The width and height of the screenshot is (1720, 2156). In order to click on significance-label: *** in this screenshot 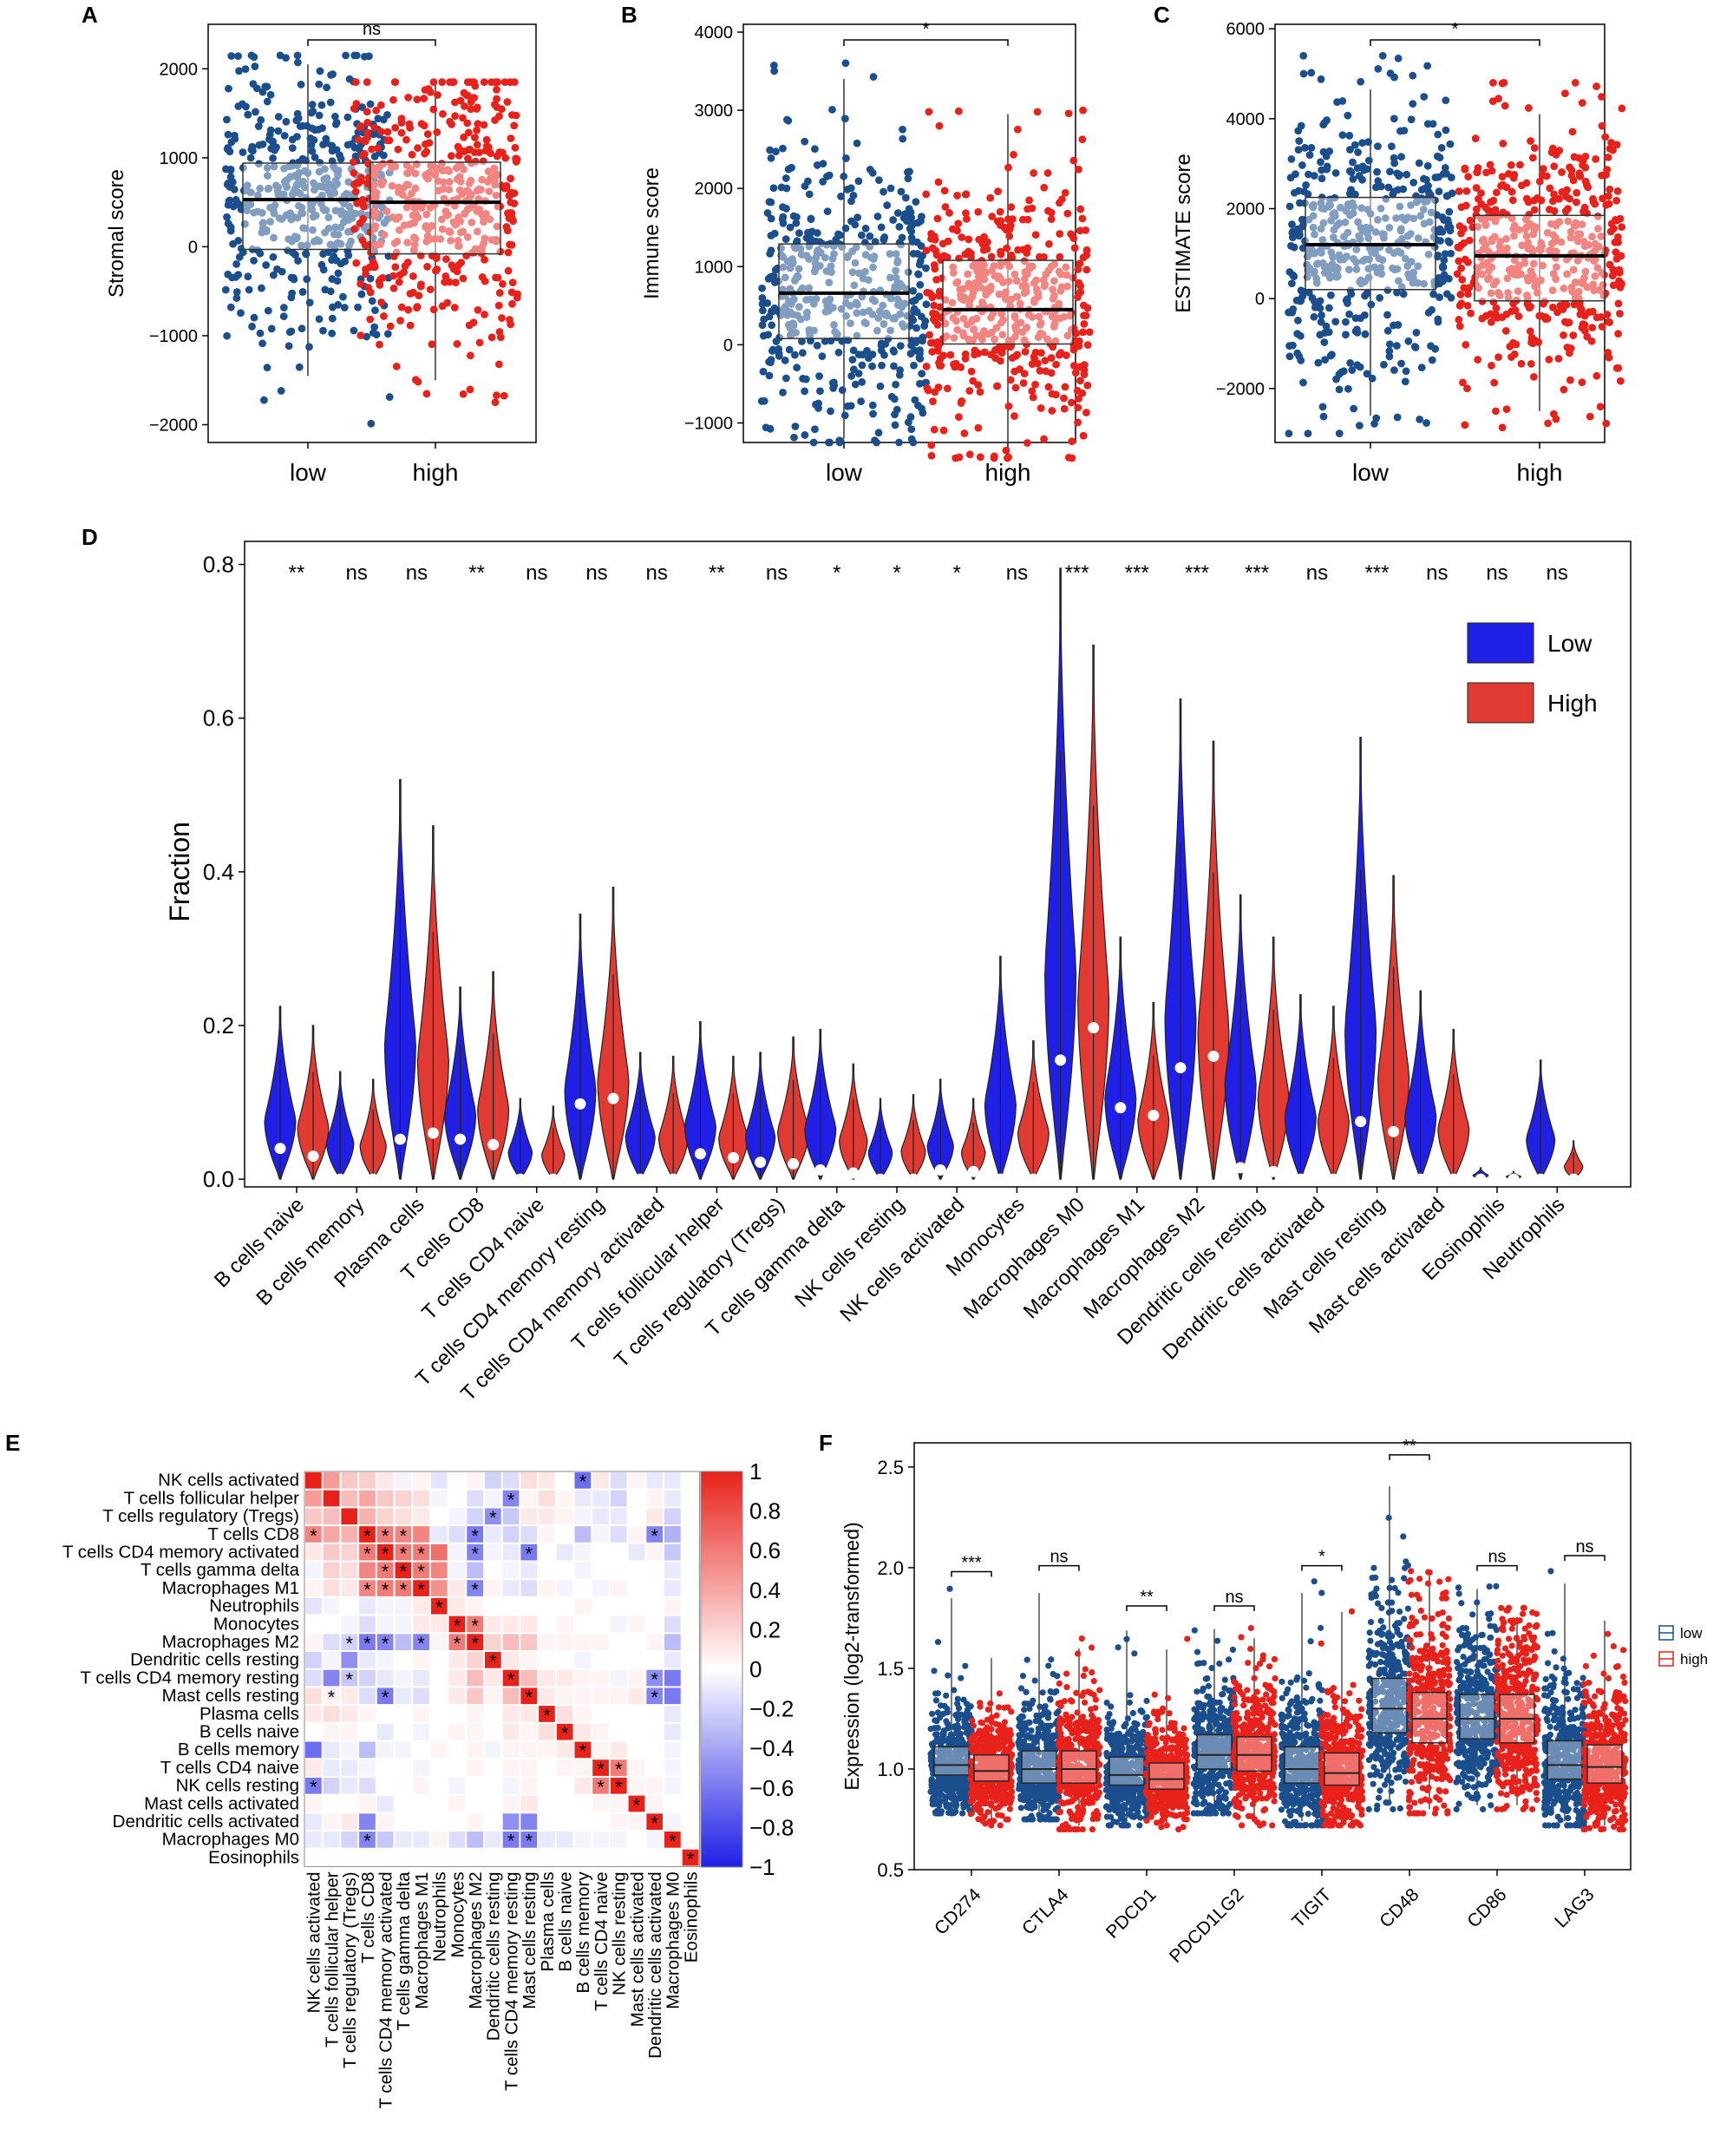, I will do `click(1257, 573)`.